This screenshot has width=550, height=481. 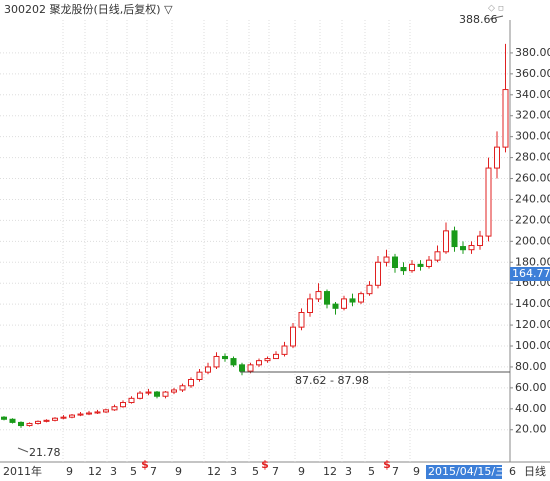 What do you see at coordinates (467, 471) in the screenshot?
I see `x-tick-label: 2015/04/15/三` at bounding box center [467, 471].